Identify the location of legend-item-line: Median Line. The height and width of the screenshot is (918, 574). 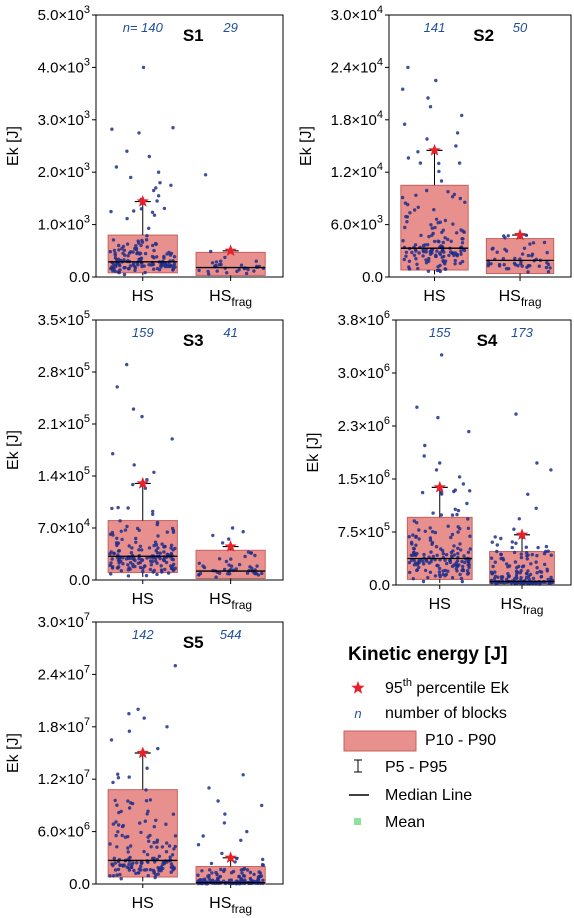
(410, 795).